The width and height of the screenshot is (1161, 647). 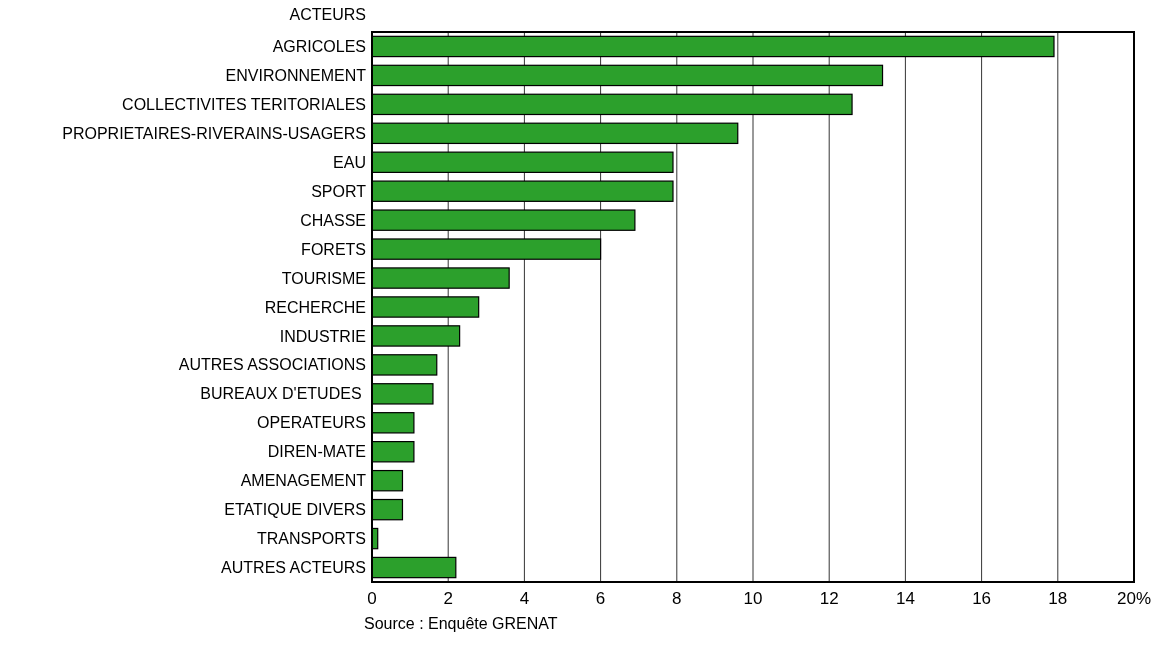 I want to click on x-tick-label: 18, so click(x=1058, y=598).